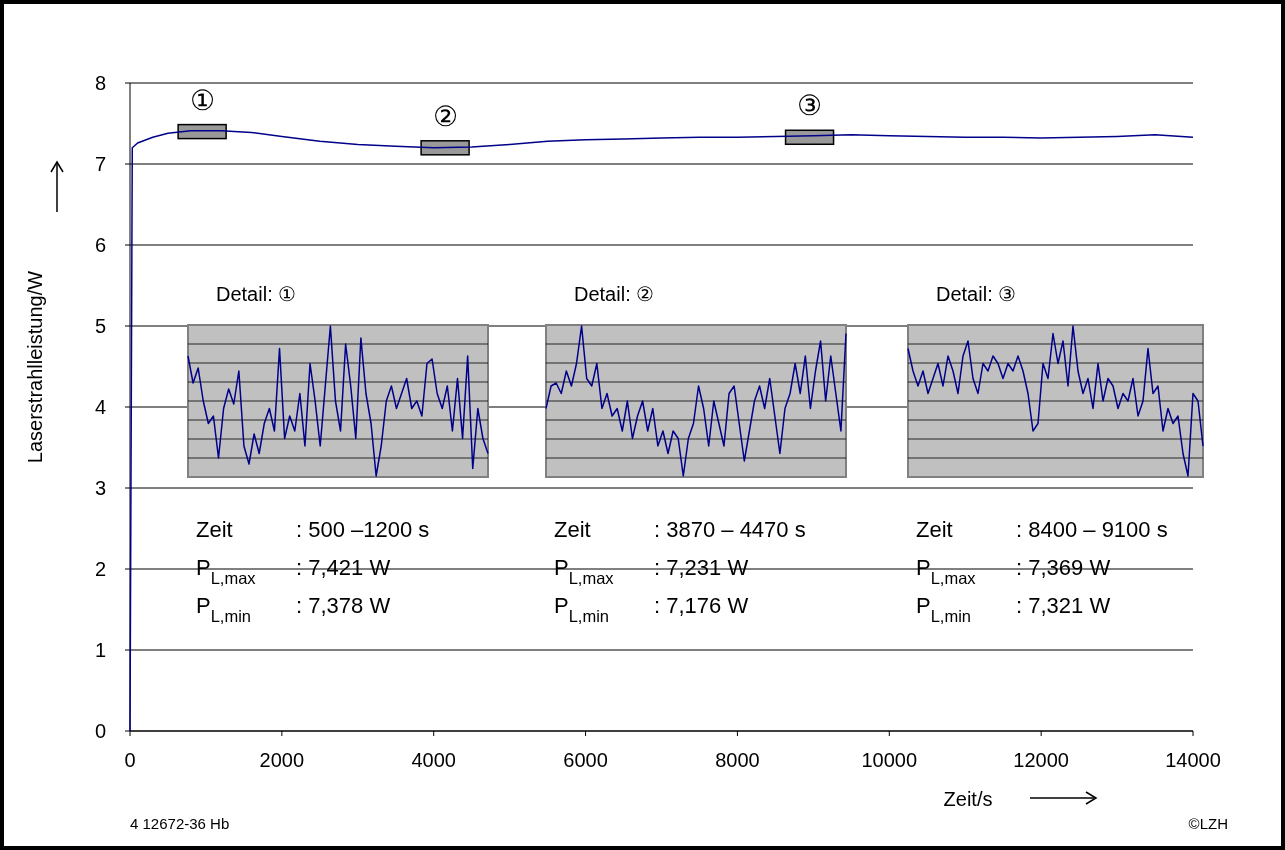 The height and width of the screenshot is (850, 1285). What do you see at coordinates (100, 164) in the screenshot?
I see `y-tick-label: 7` at bounding box center [100, 164].